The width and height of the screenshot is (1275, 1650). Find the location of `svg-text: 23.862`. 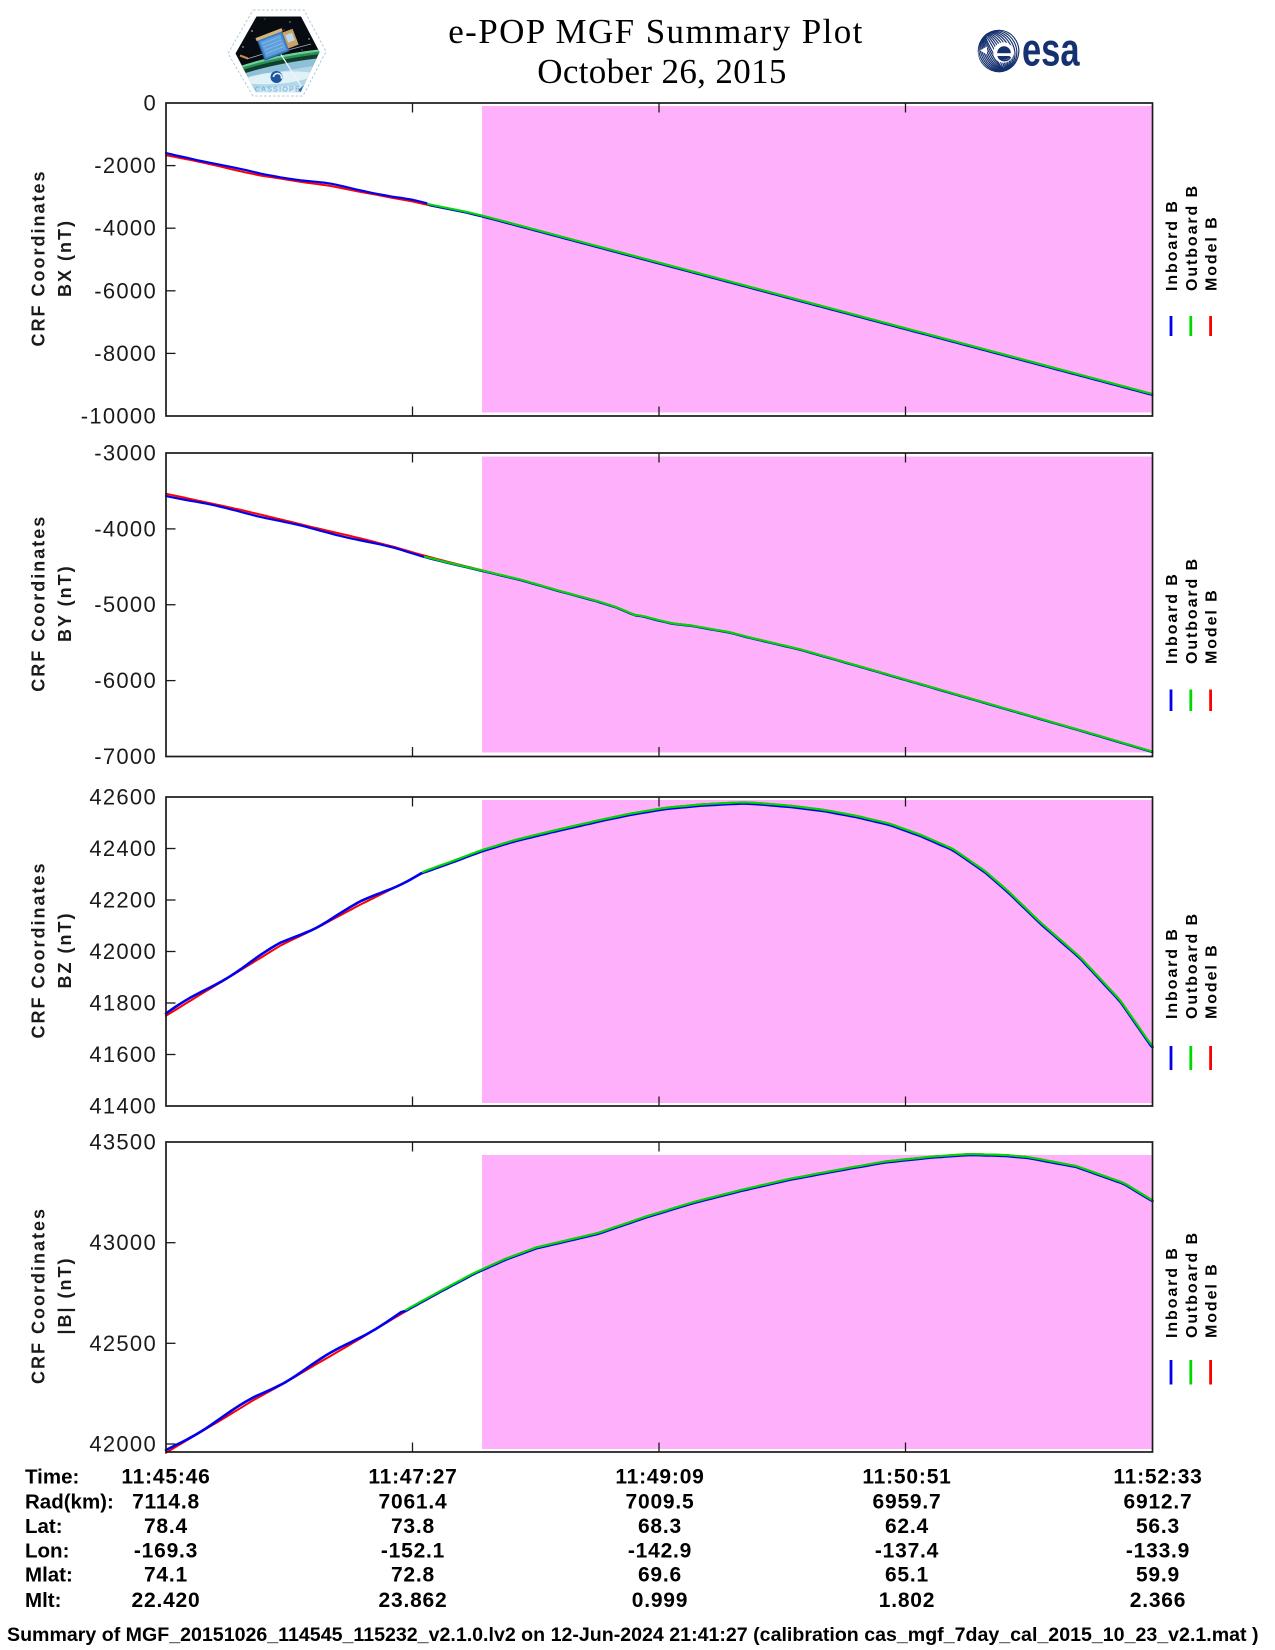

svg-text: 23.862 is located at coordinates (412, 1600).